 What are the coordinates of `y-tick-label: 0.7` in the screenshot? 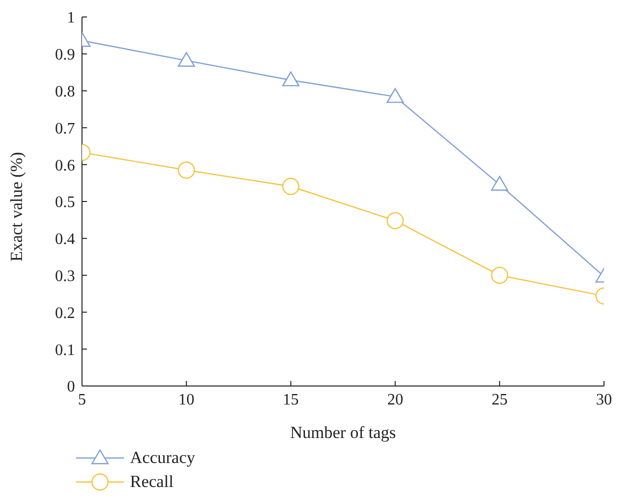 It's located at (65, 129).